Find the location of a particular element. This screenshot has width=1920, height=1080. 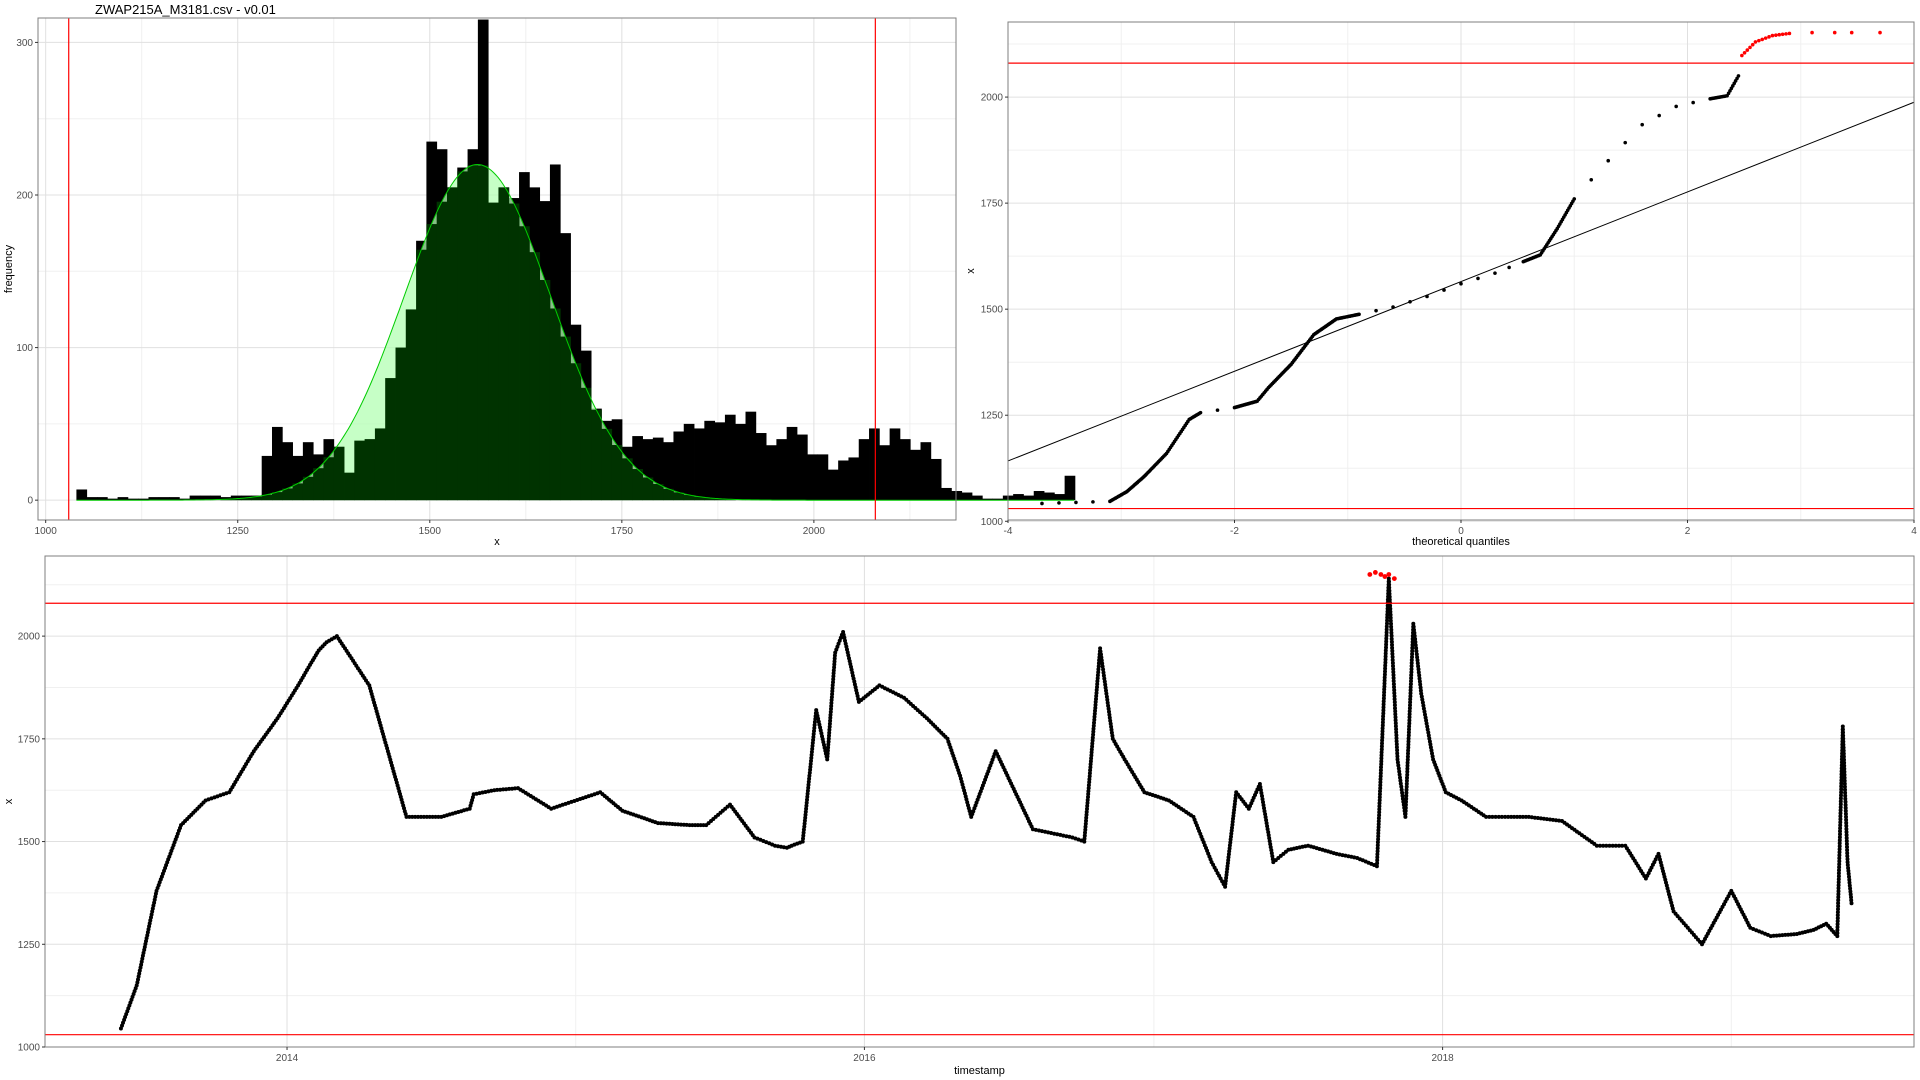

time-series-x-tick-label: 2014 is located at coordinates (287, 1058).